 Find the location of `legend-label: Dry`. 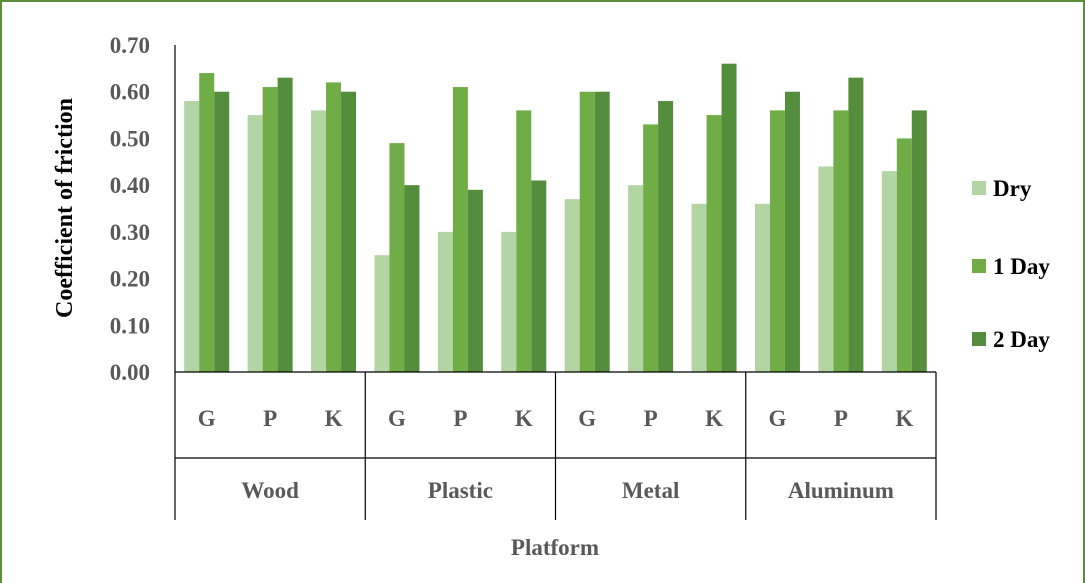

legend-label: Dry is located at coordinates (1012, 188).